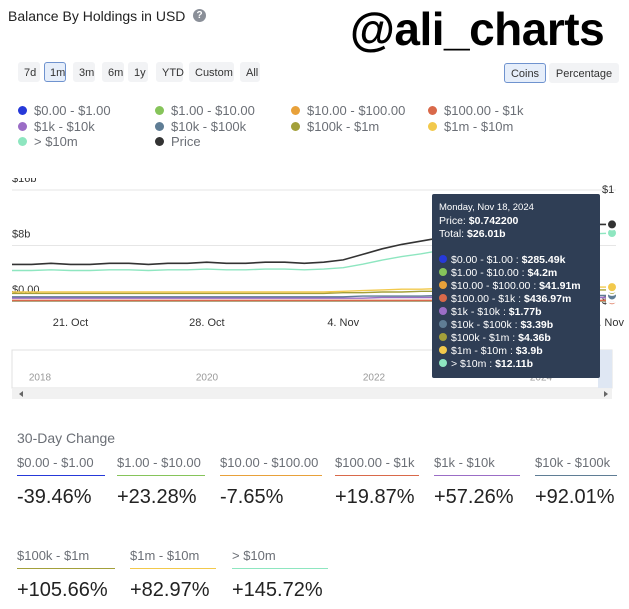 This screenshot has width=629, height=609. What do you see at coordinates (375, 497) in the screenshot?
I see `change-value: +19.87%` at bounding box center [375, 497].